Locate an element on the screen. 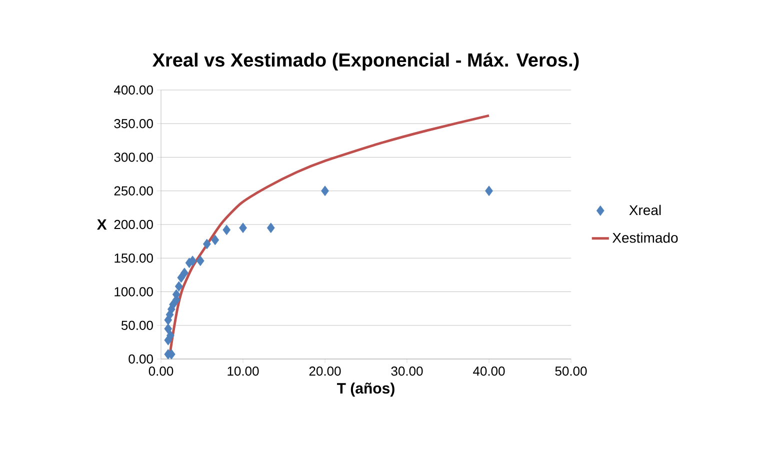  x-axis-title: T (años) is located at coordinates (365, 389).